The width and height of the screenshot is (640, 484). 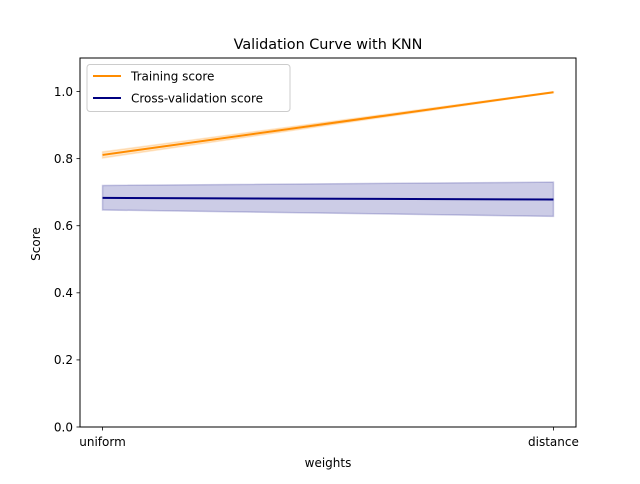 What do you see at coordinates (329, 438) in the screenshot?
I see `x-axis-ticks: uniform distance` at bounding box center [329, 438].